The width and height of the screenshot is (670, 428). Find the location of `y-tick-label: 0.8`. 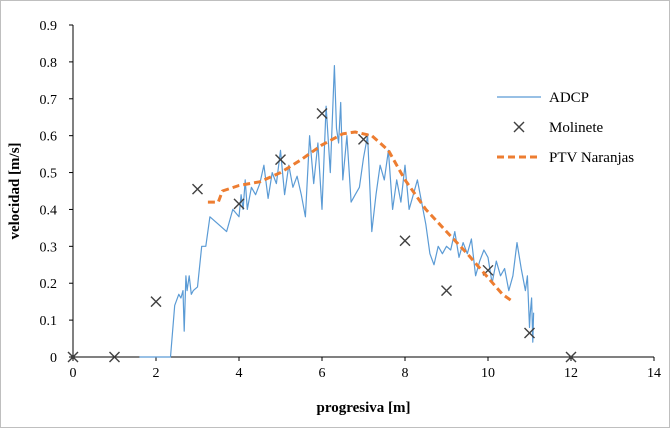

y-tick-label: 0.8 is located at coordinates (49, 63).